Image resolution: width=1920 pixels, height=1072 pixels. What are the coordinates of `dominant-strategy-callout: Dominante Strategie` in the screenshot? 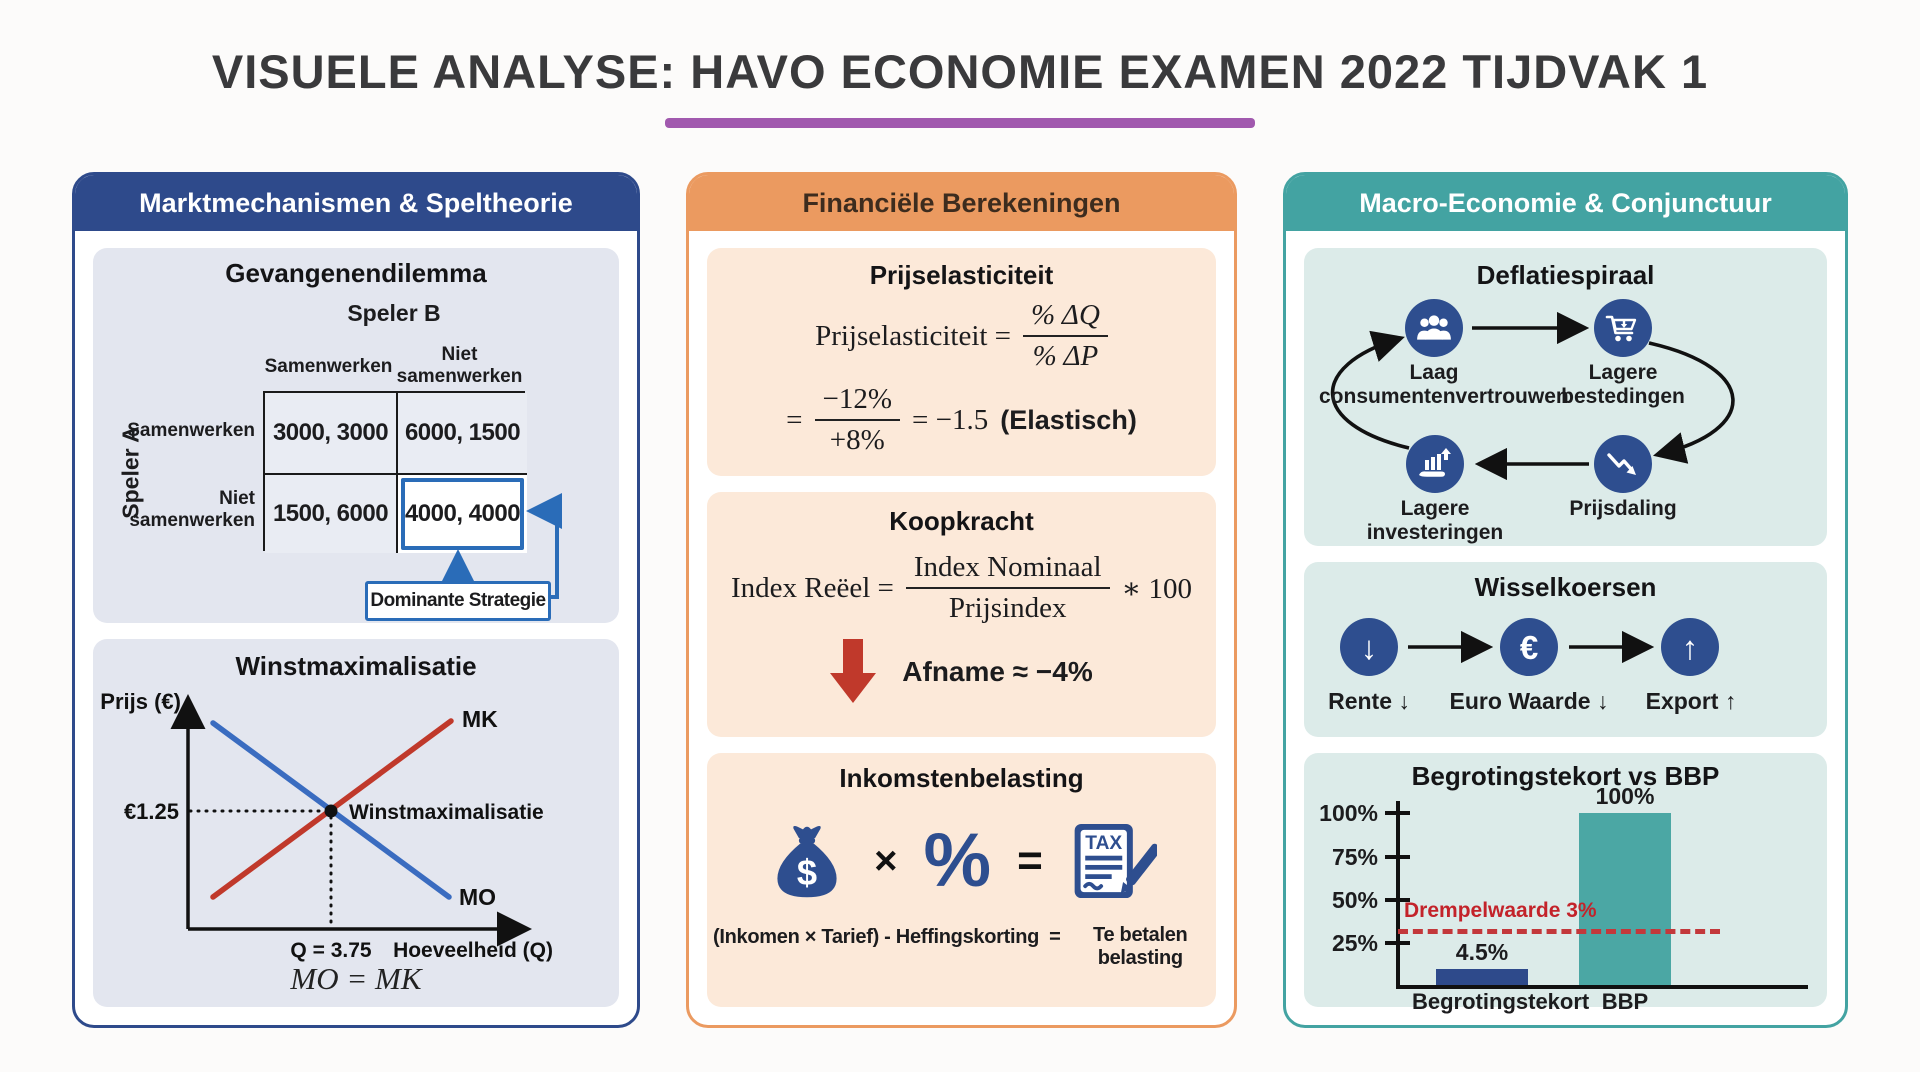 It's located at (458, 601).